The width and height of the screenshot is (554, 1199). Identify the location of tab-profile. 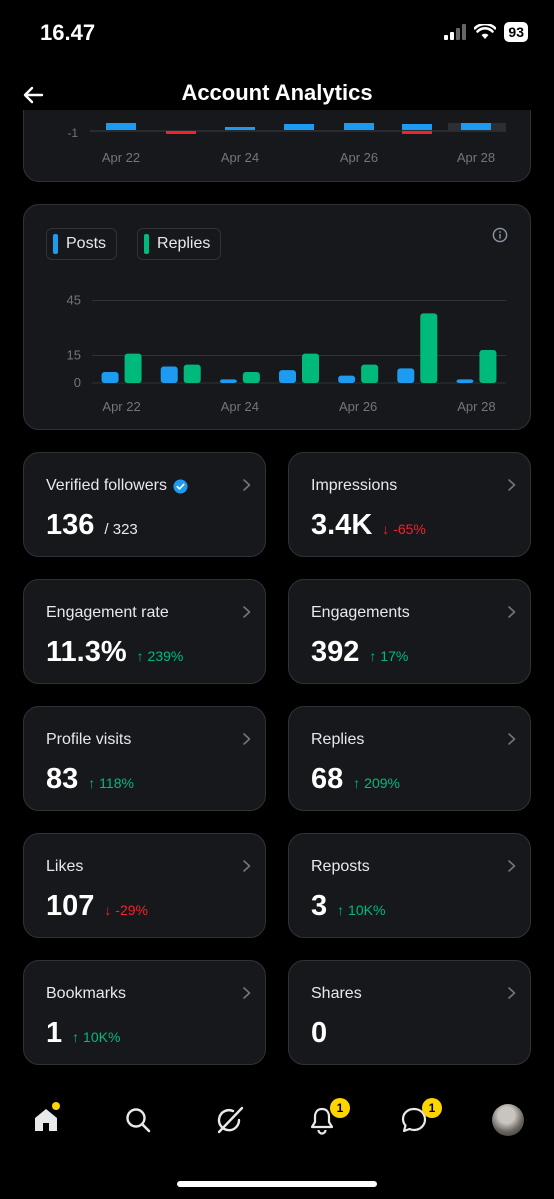
(508, 1120).